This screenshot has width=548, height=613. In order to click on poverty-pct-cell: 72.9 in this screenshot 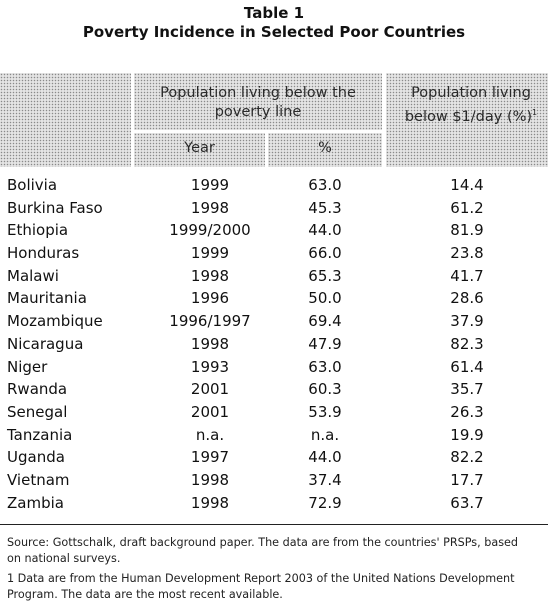, I will do `click(325, 502)`.